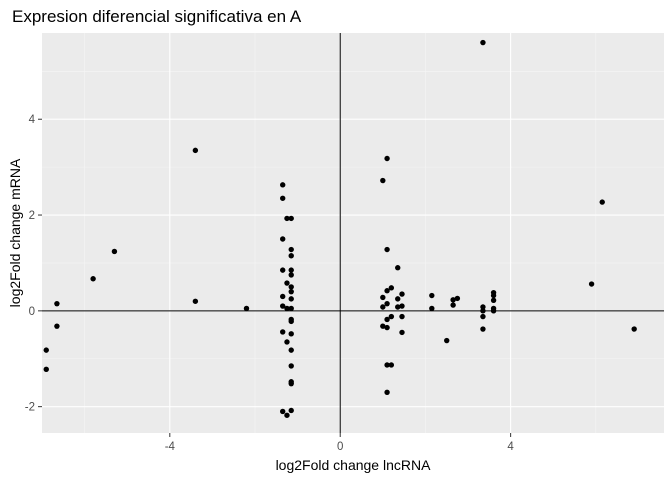 The image size is (672, 480). I want to click on y-axis-title: log2Fold change mRNA, so click(15, 232).